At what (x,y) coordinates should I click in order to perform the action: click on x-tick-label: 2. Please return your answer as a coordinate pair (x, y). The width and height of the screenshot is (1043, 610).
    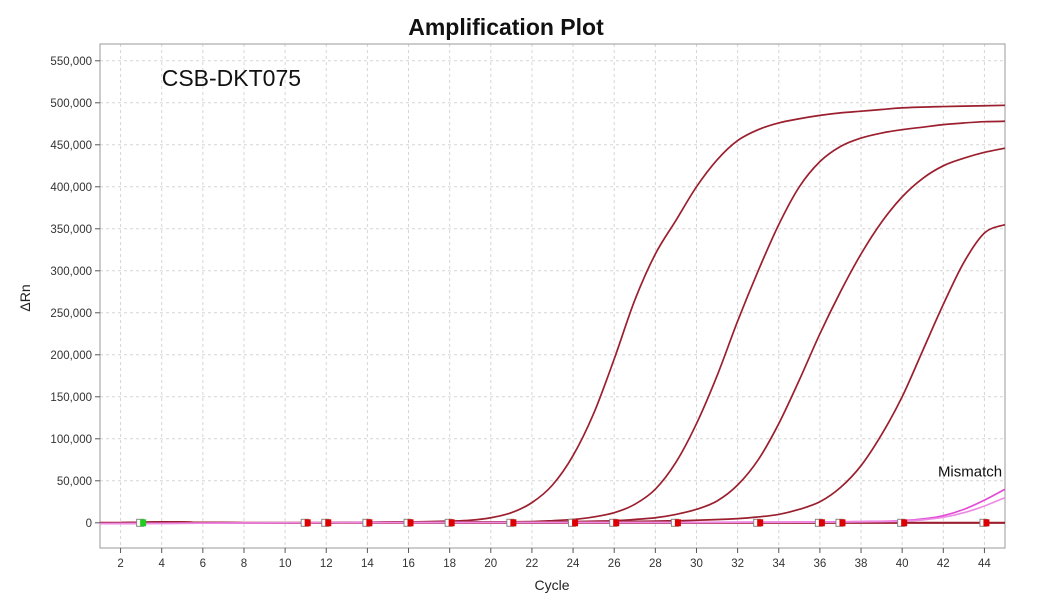
    Looking at the image, I should click on (120, 564).